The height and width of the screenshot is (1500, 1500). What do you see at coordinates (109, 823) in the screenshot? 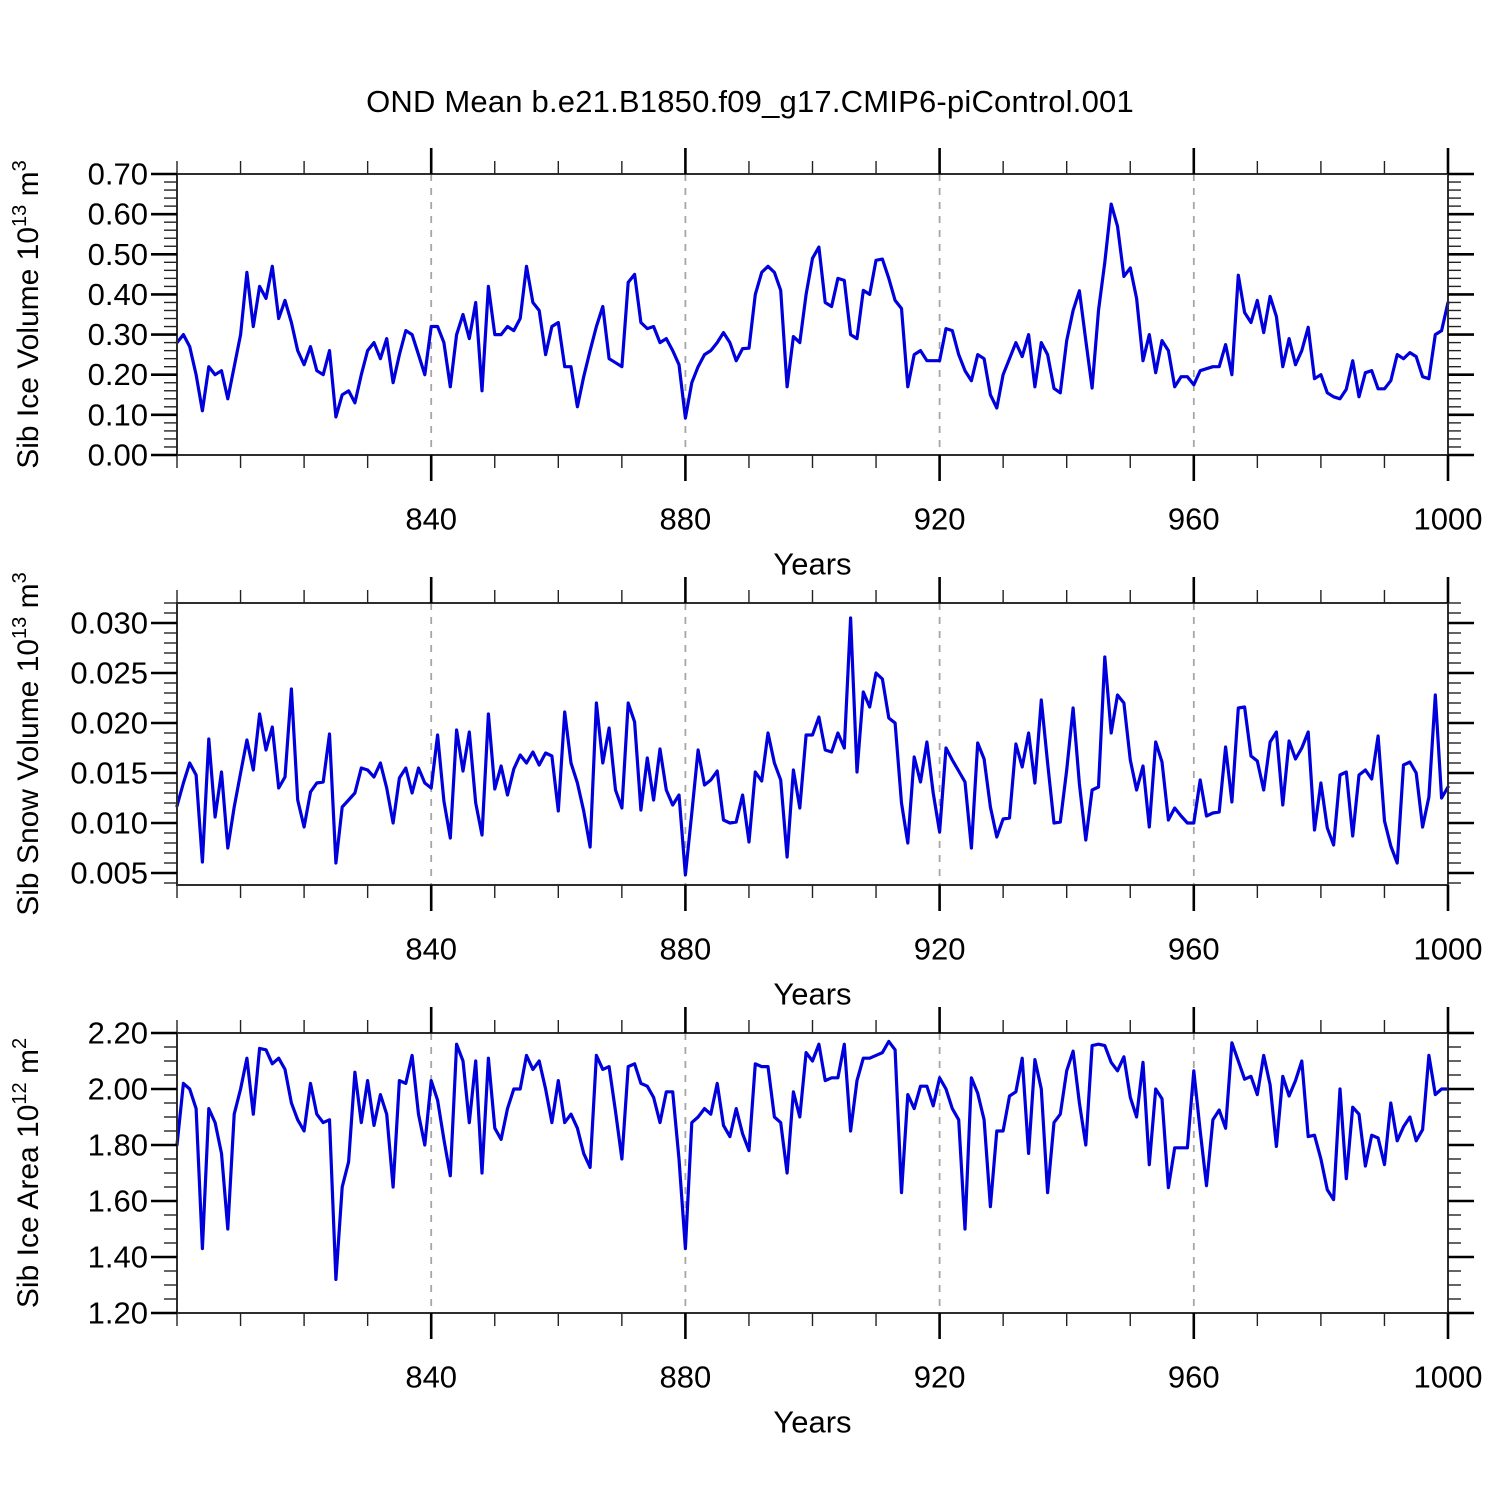
I see `y-tick-label: 0.010` at bounding box center [109, 823].